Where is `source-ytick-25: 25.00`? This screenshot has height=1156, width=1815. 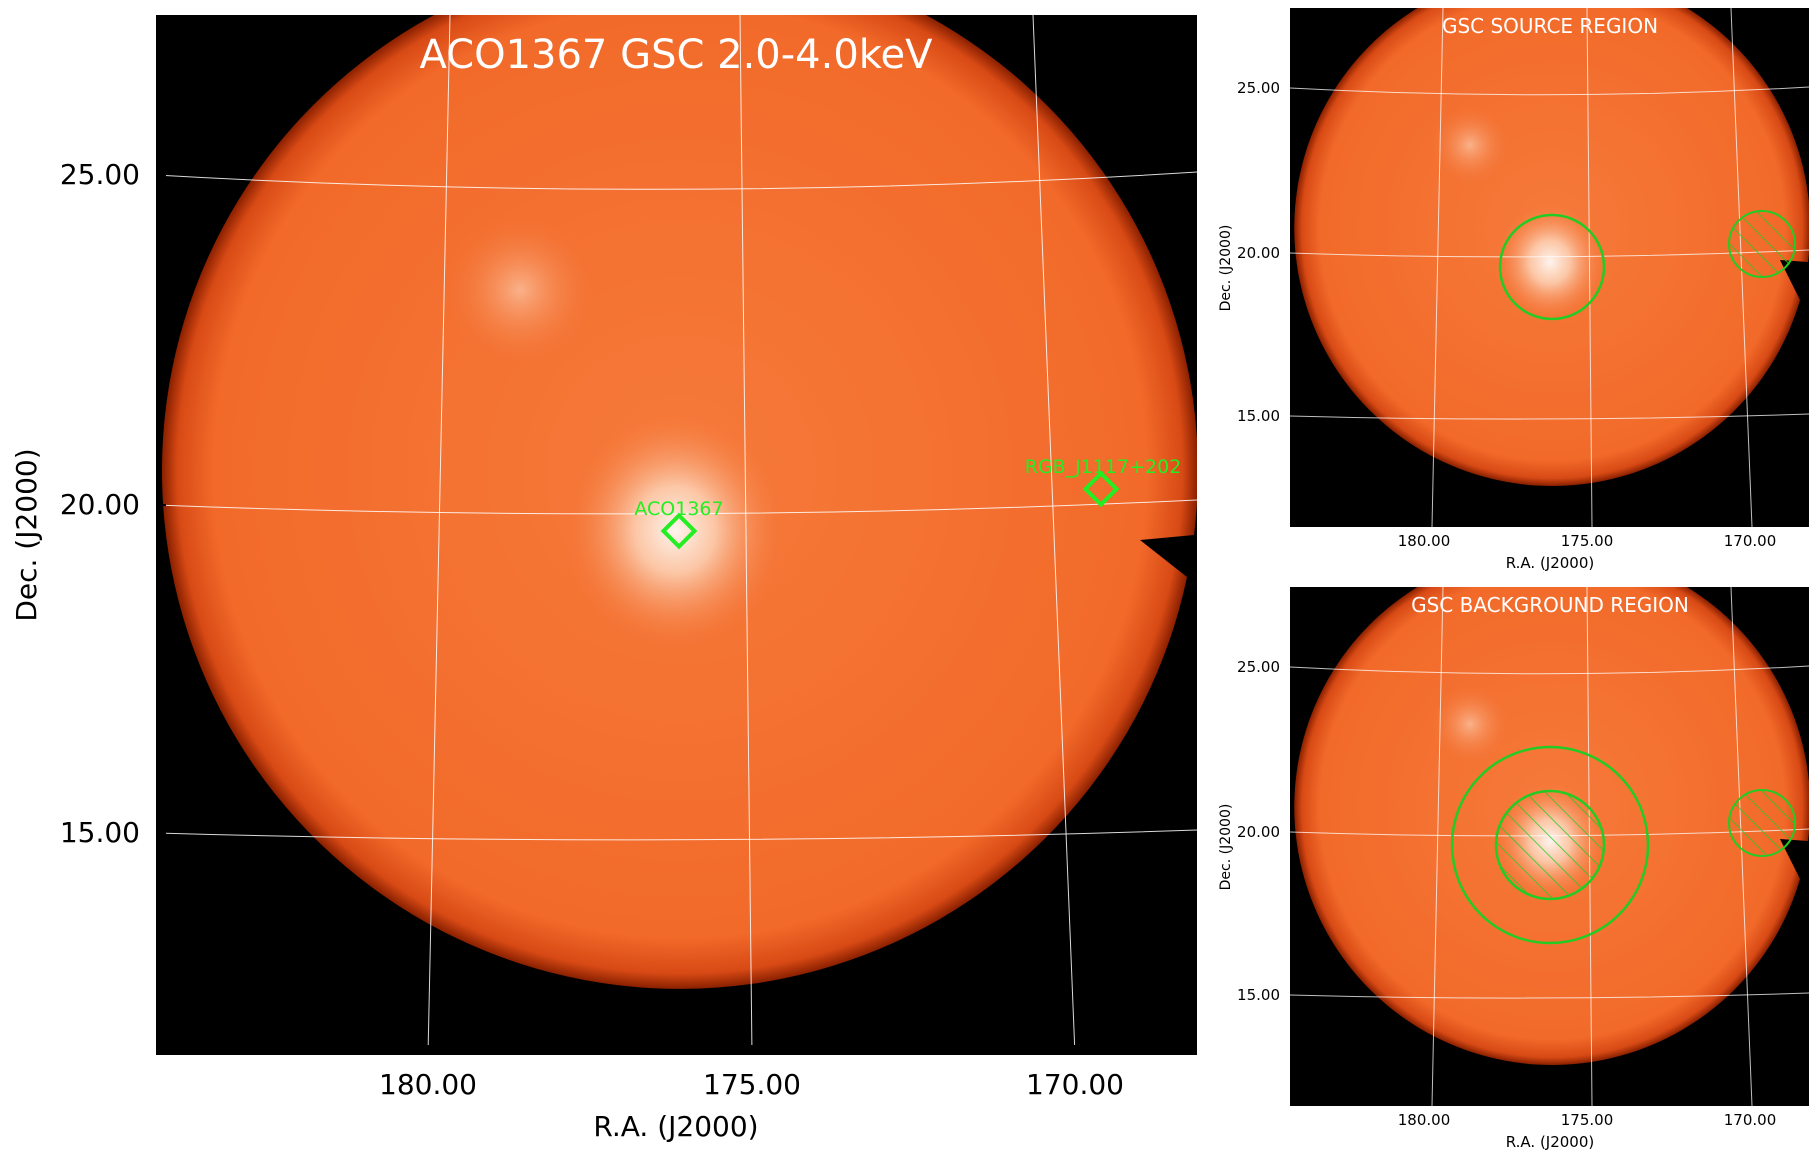 source-ytick-25: 25.00 is located at coordinates (1258, 88).